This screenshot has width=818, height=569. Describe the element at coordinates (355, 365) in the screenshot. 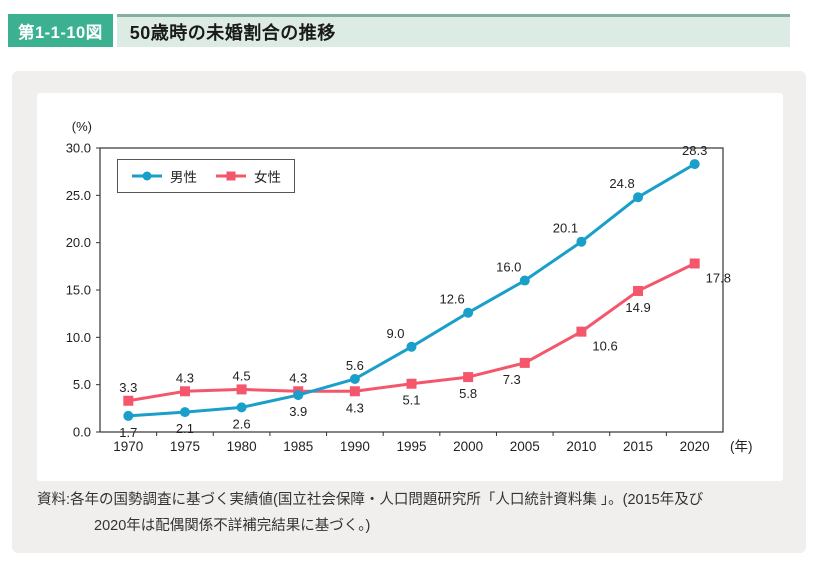

I see `data-label-male: 5.6` at that location.